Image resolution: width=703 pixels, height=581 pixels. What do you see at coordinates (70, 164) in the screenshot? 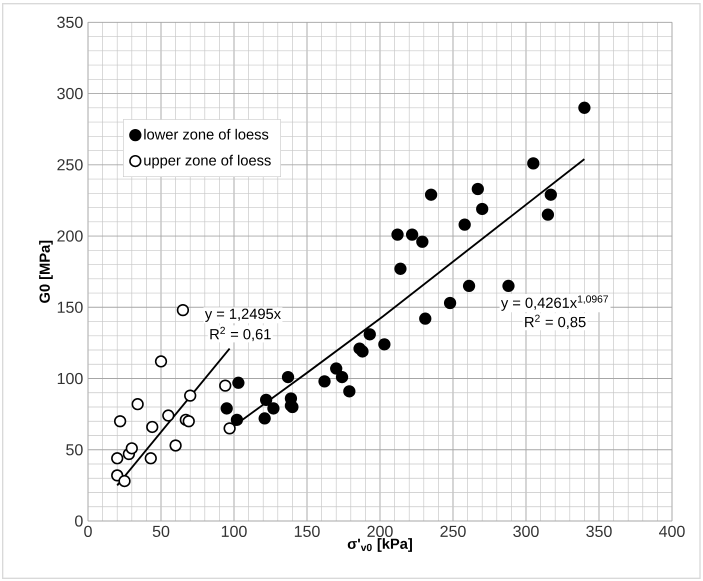
I see `y-tick-label: 250` at bounding box center [70, 164].